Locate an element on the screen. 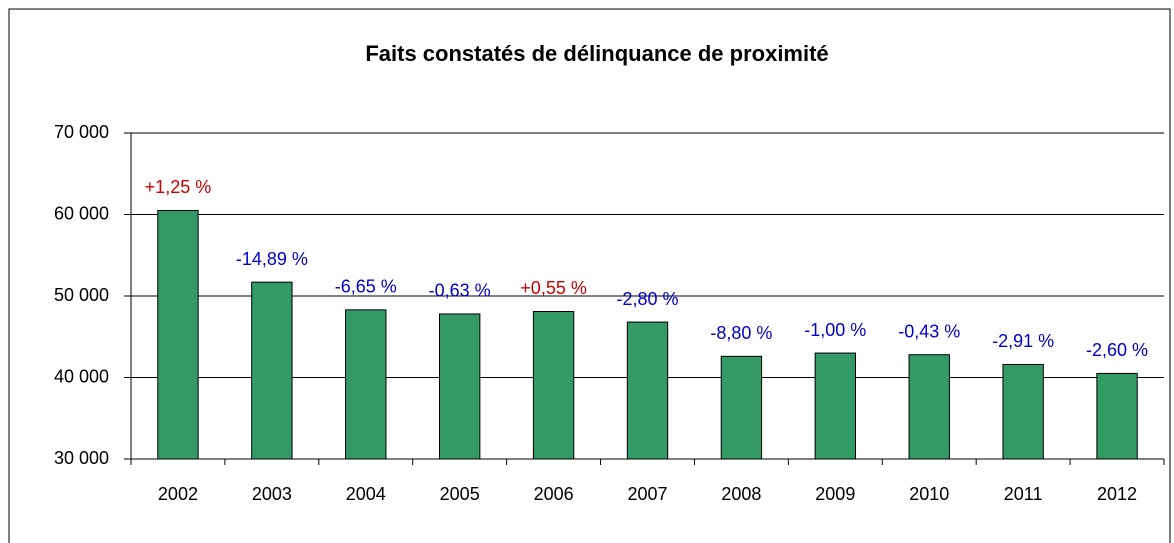 This screenshot has width=1174, height=543. annotation: -2,80 % is located at coordinates (647, 299).